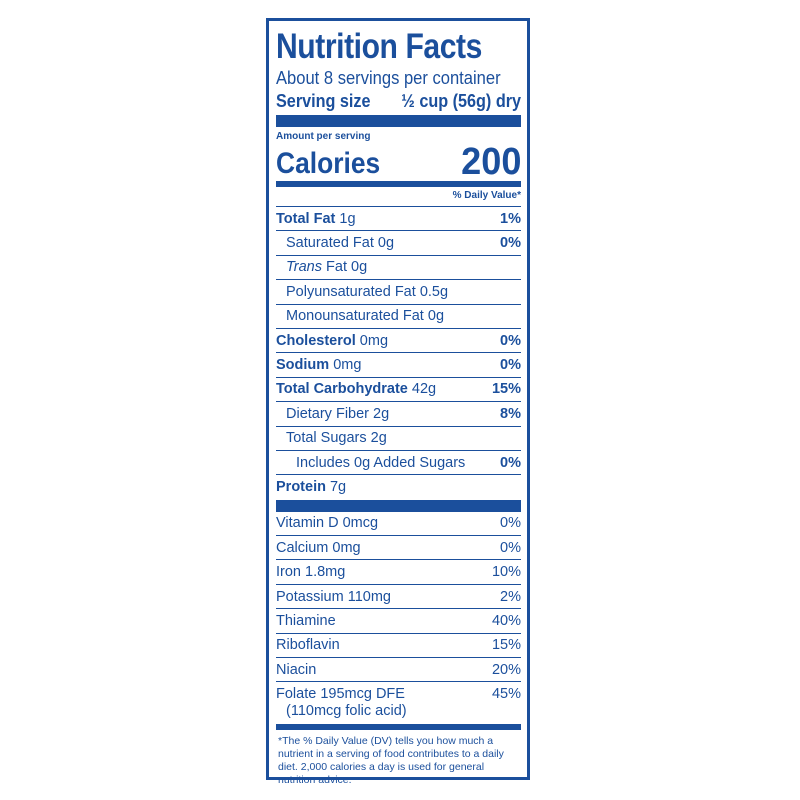  What do you see at coordinates (330, 243) in the screenshot?
I see `nutrient-name: Saturated Fat` at bounding box center [330, 243].